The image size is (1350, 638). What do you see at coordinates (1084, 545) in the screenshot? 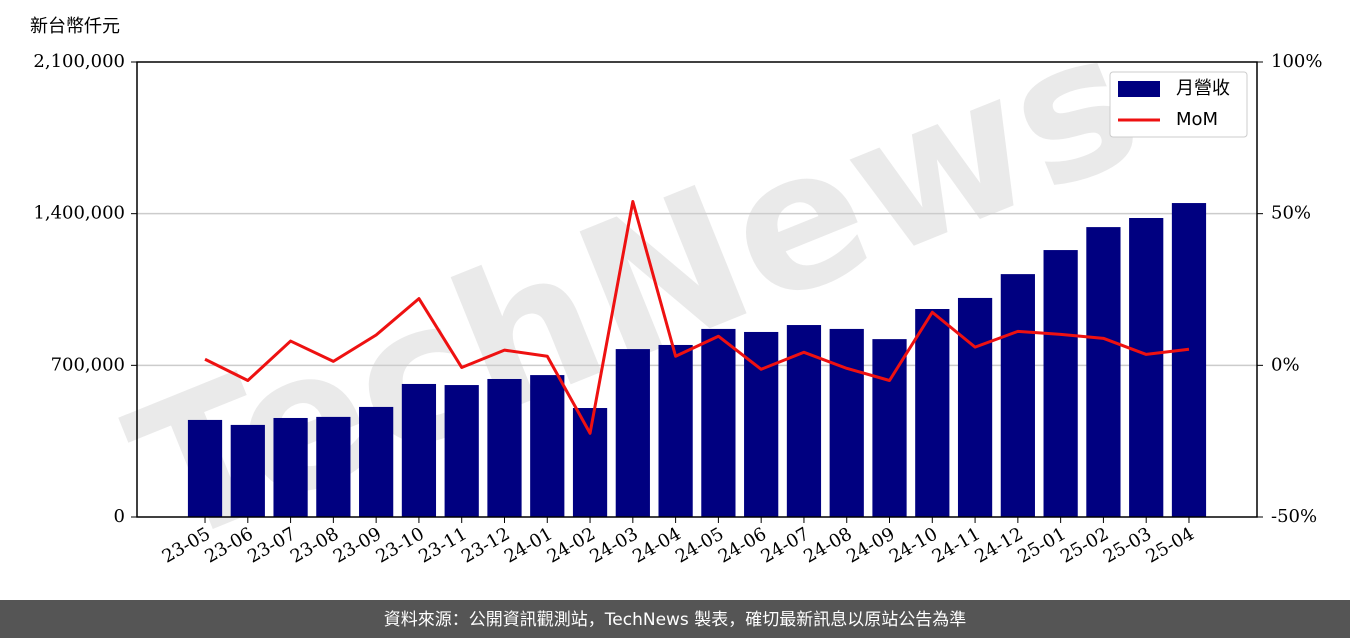
I see `x-tick-label: 25-02` at bounding box center [1084, 545].